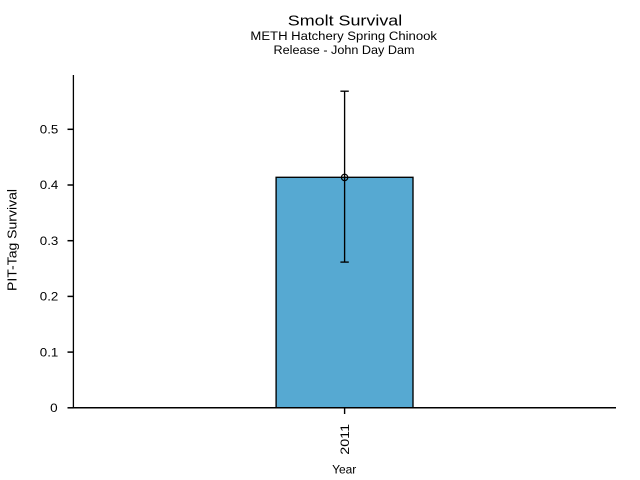 Image resolution: width=640 pixels, height=480 pixels. Describe the element at coordinates (49, 297) in the screenshot. I see `svg-text: 0.2` at that location.